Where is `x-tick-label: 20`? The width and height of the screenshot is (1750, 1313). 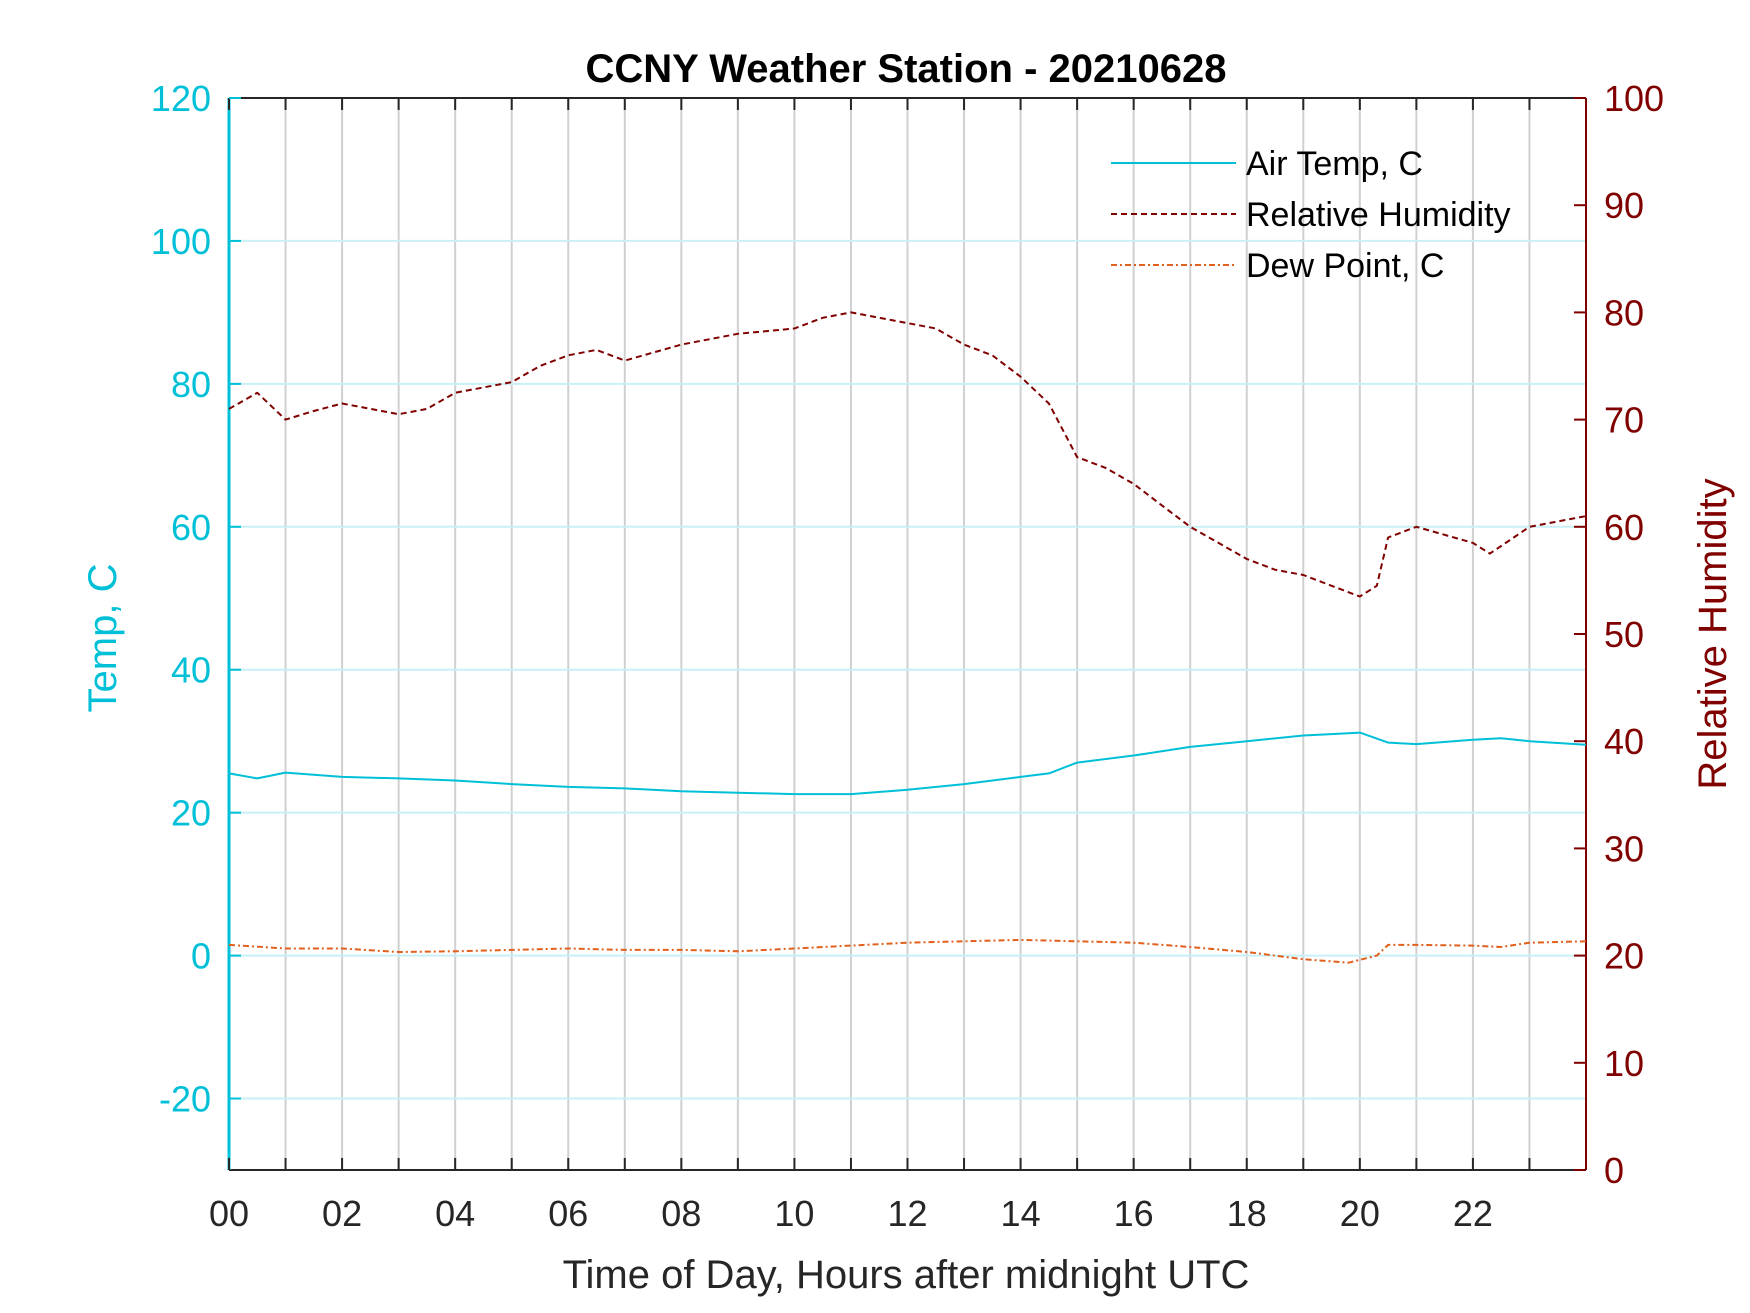
x-tick-label: 20 is located at coordinates (1360, 1213).